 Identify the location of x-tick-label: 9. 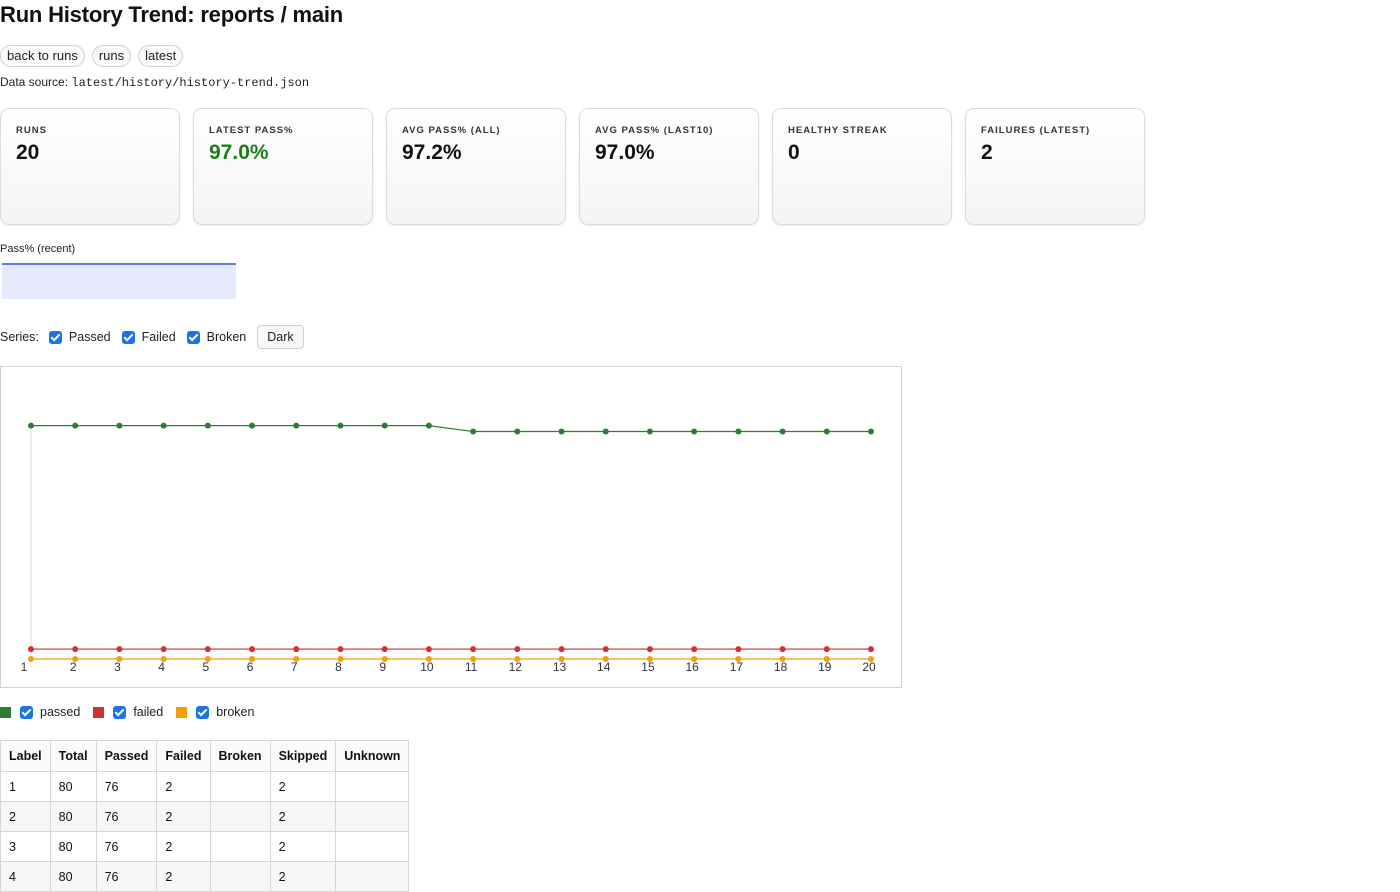
(382, 667).